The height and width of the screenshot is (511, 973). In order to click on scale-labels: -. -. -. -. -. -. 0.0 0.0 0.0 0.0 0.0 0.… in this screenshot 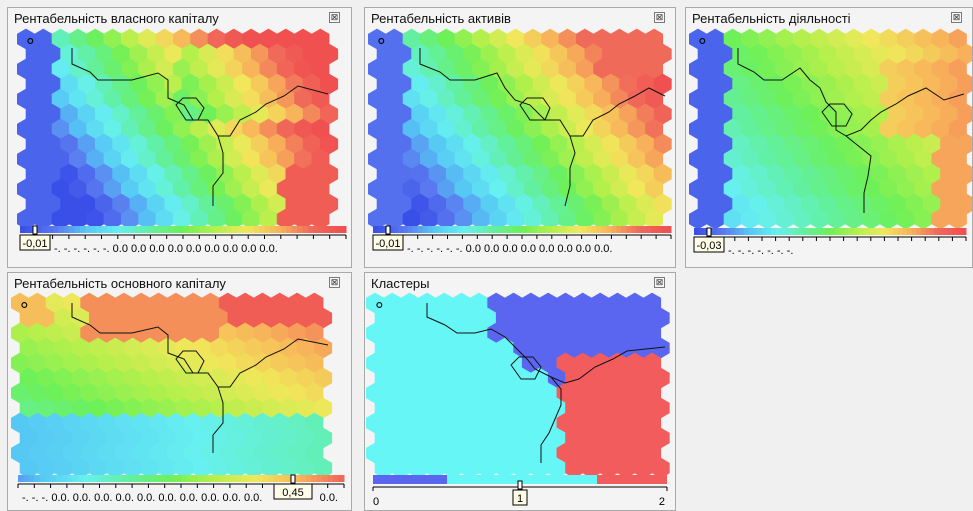, I will do `click(509, 249)`.